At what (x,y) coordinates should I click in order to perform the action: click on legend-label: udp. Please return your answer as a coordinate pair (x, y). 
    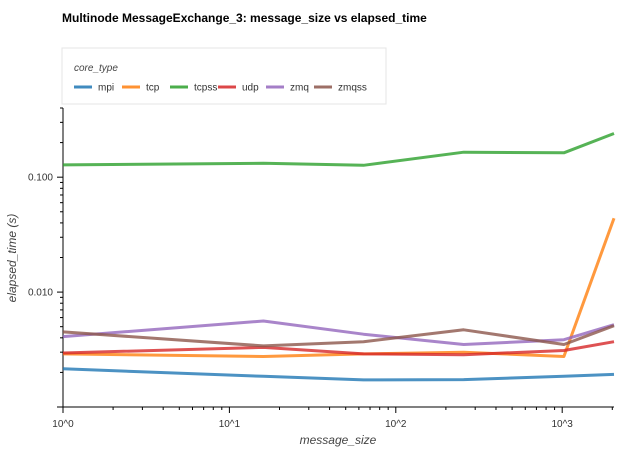
    Looking at the image, I should click on (250, 88).